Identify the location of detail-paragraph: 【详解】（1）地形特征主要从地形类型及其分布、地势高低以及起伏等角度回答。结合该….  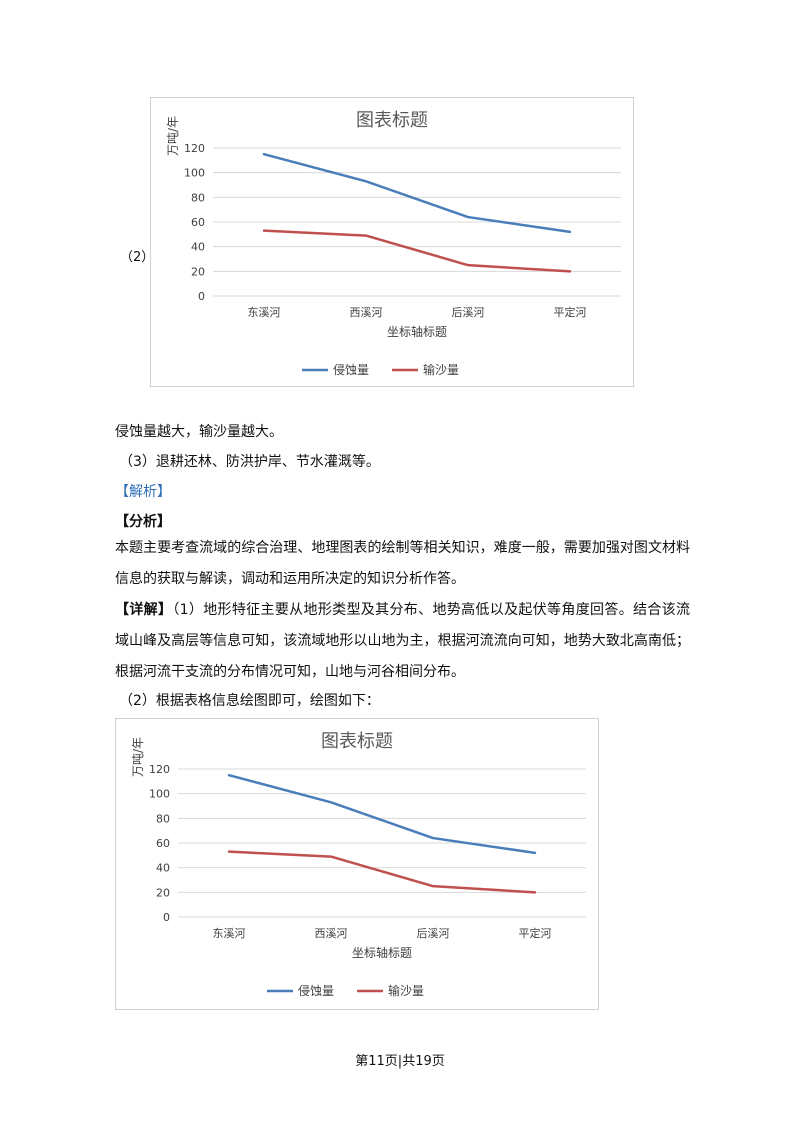
(402, 641).